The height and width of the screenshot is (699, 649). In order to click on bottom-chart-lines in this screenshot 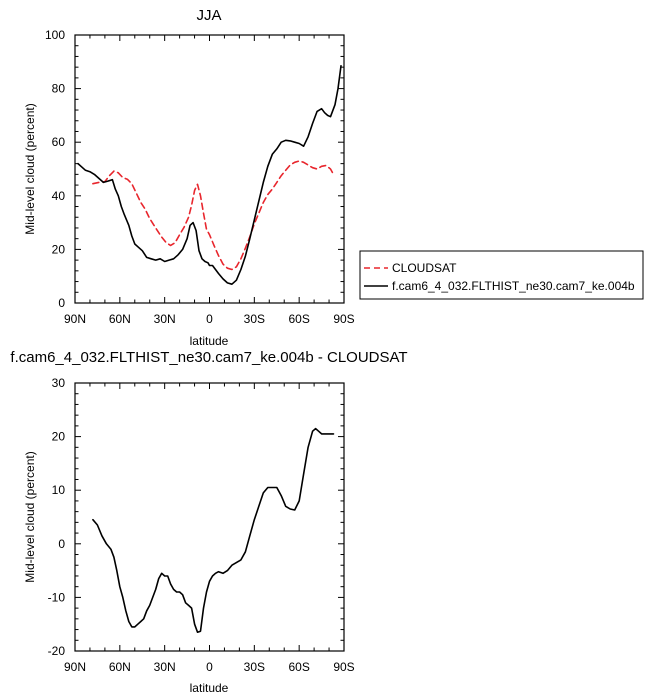, I will do `click(213, 530)`.